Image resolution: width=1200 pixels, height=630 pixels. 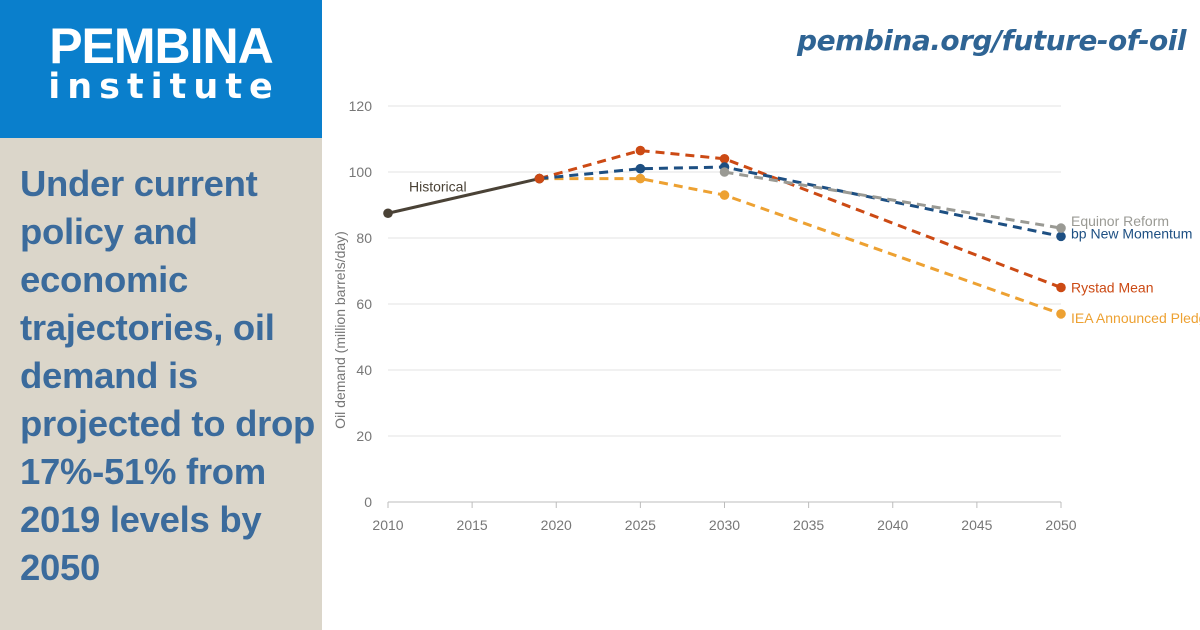 I want to click on logo-wordmark: PEMBINA, so click(x=161, y=46).